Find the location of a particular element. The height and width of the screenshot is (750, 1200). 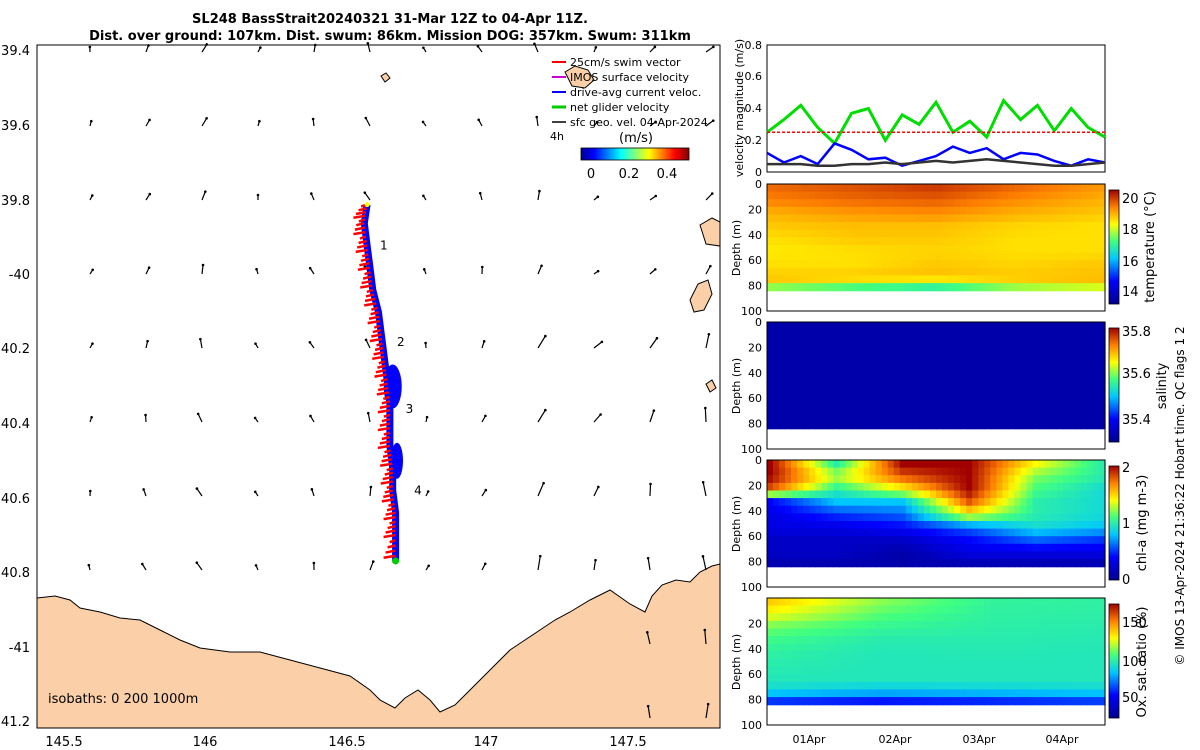

sal-ctick: 35.4 is located at coordinates (1136, 420).